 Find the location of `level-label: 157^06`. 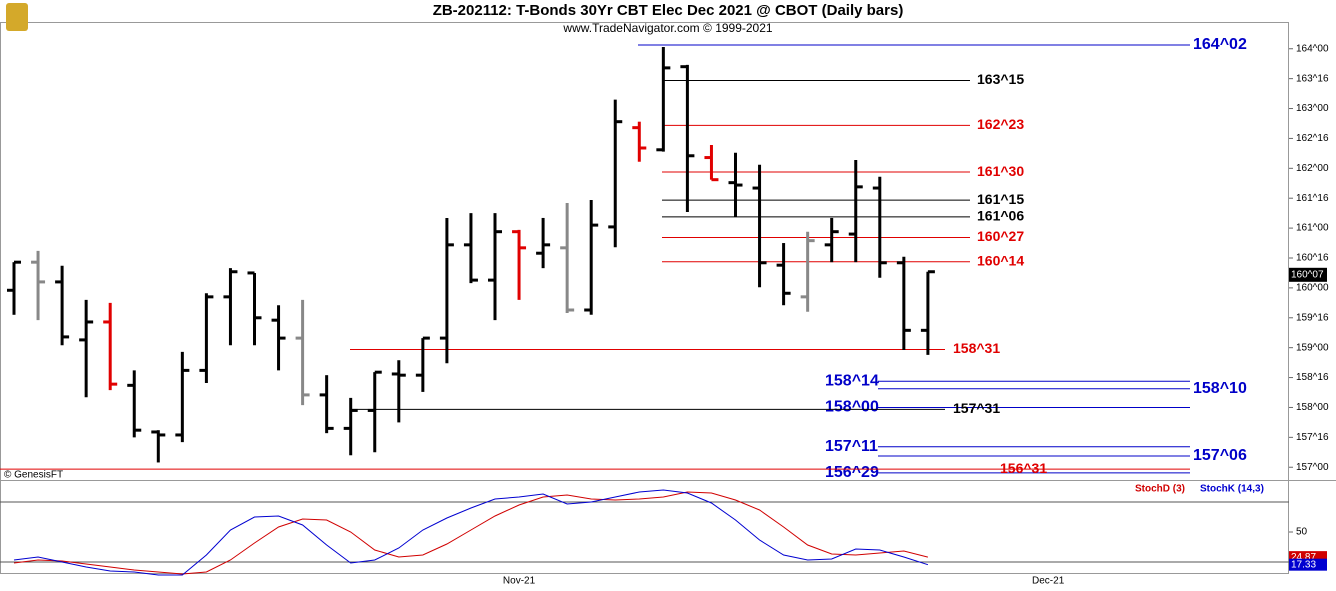

level-label: 157^06 is located at coordinates (1220, 455).